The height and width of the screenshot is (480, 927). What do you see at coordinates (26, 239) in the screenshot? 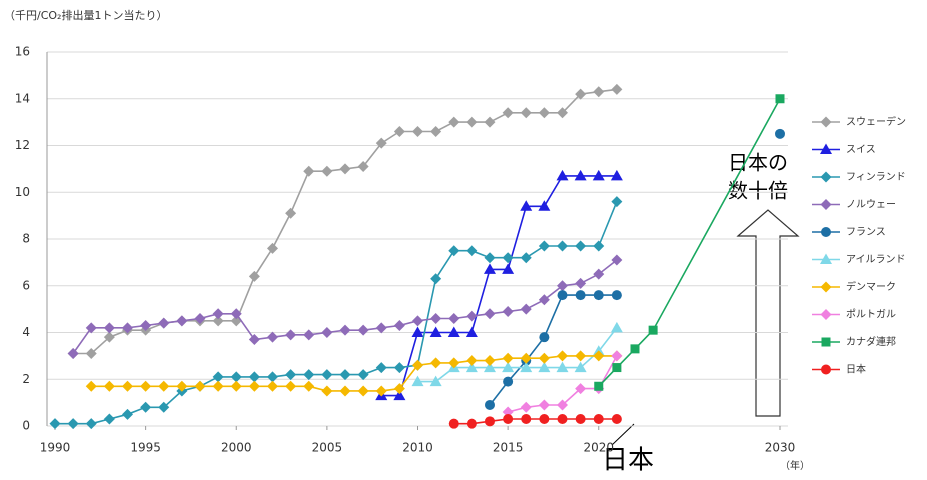
I see `y-tick-label: 8` at bounding box center [26, 239].